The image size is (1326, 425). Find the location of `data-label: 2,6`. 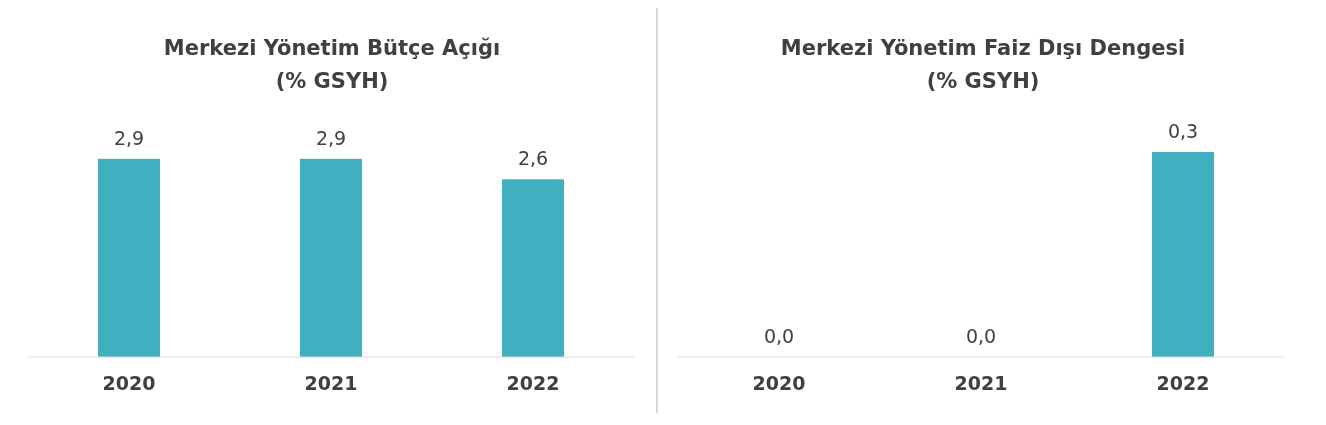

data-label: 2,6 is located at coordinates (533, 158).